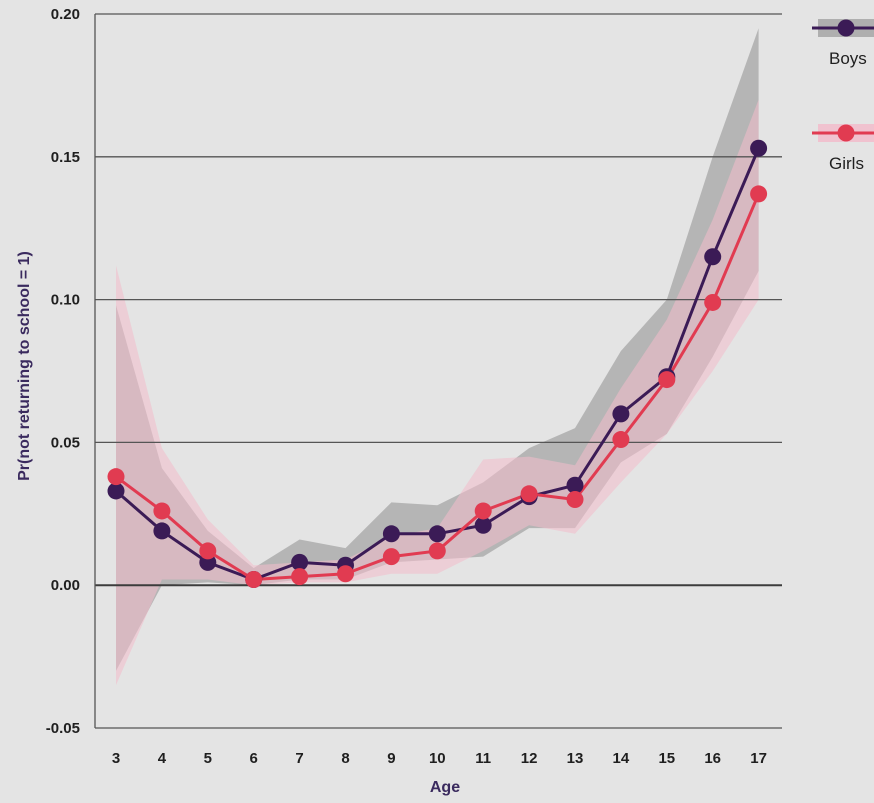  I want to click on legend-swatch-marker-boys, so click(846, 28).